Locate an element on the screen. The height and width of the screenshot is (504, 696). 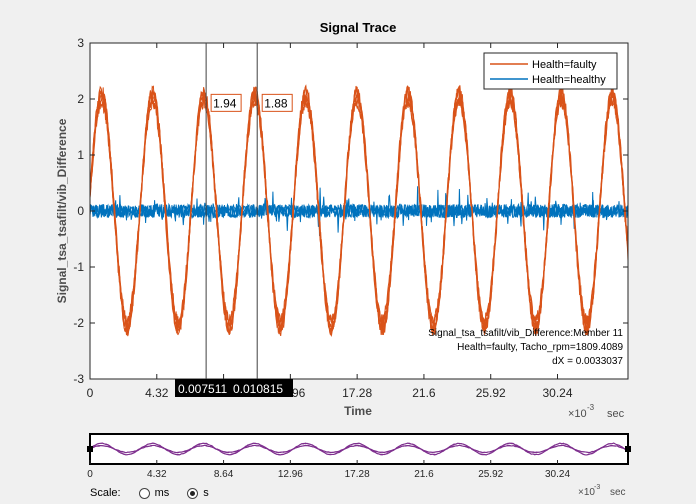
y-tick-label: -2 is located at coordinates (78, 323).